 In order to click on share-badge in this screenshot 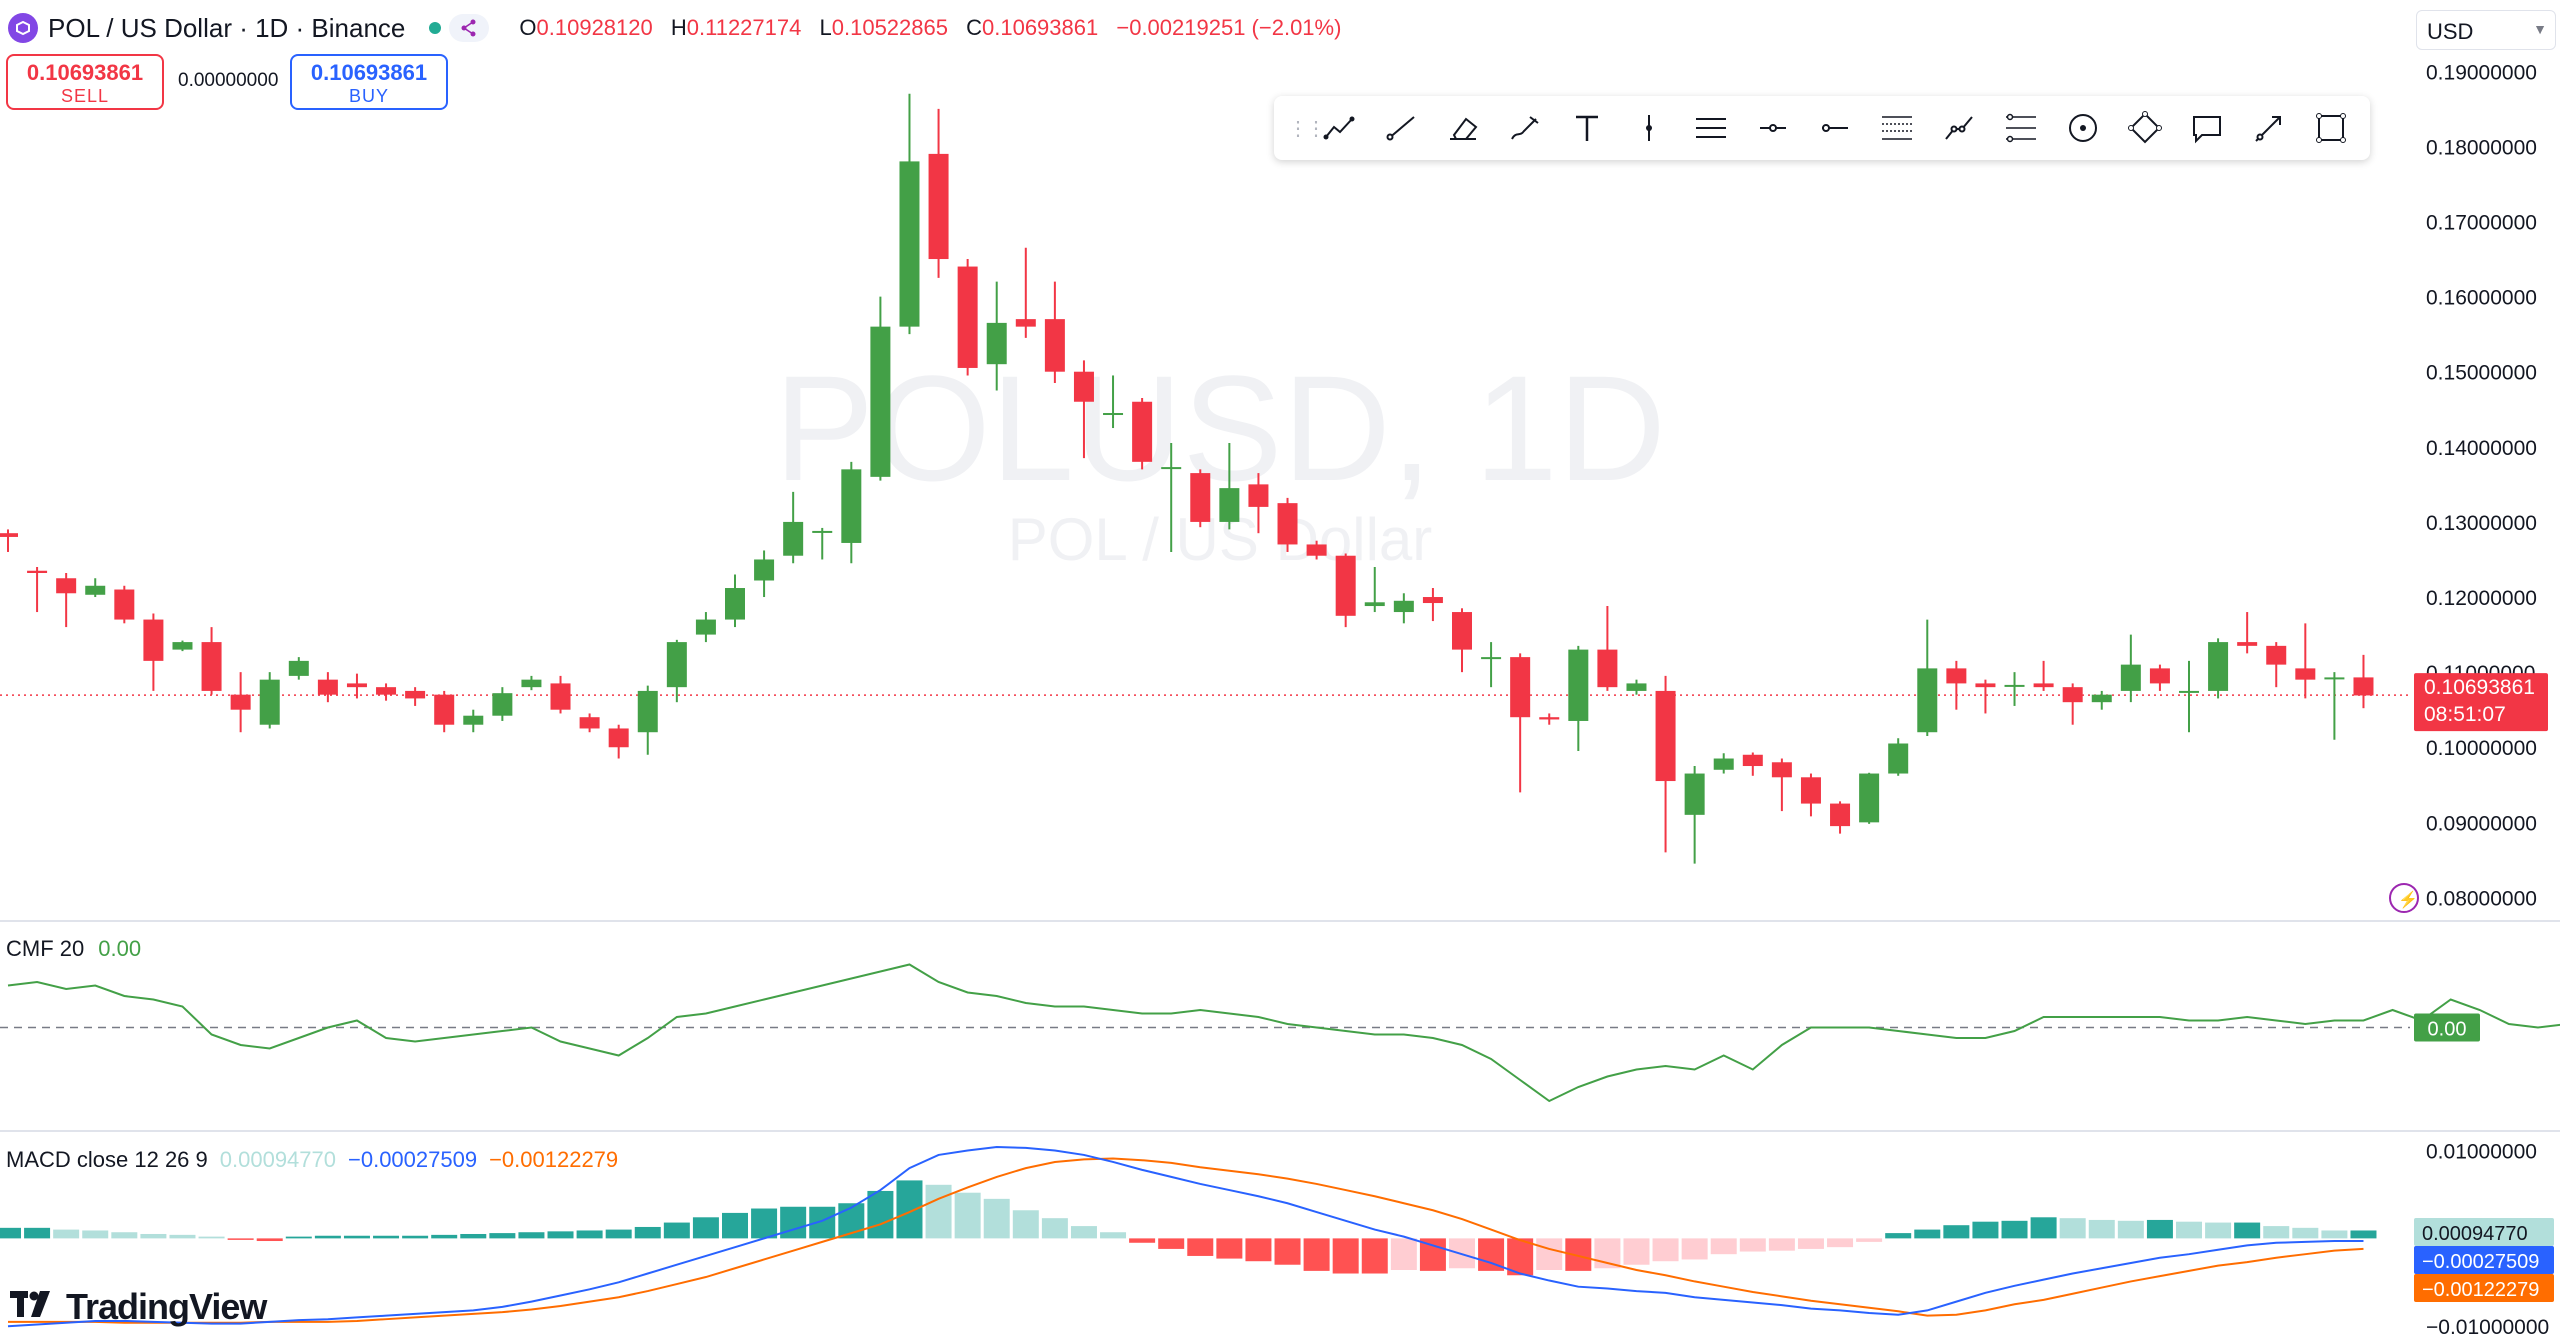, I will do `click(469, 28)`.